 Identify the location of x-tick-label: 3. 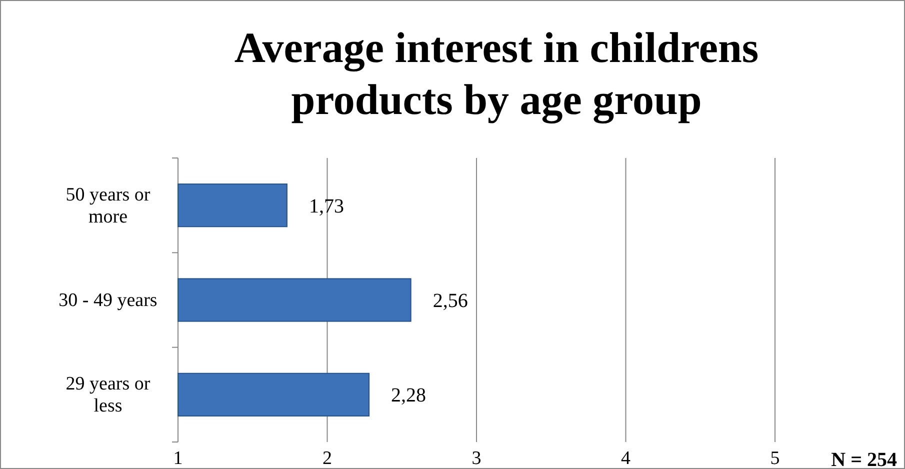
(477, 458).